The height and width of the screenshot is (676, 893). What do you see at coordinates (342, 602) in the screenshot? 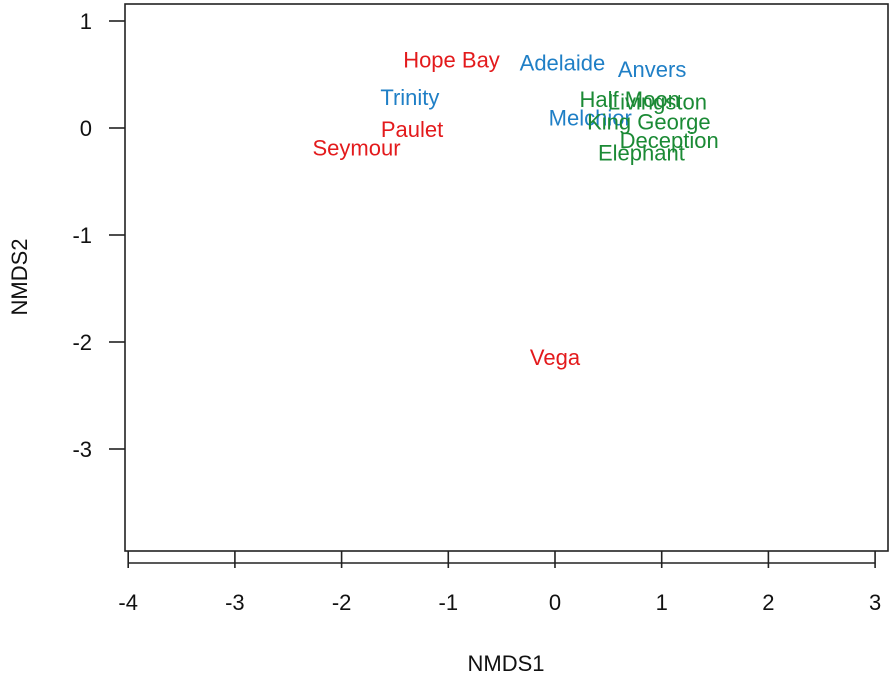
I see `x-tick-label: -2` at bounding box center [342, 602].